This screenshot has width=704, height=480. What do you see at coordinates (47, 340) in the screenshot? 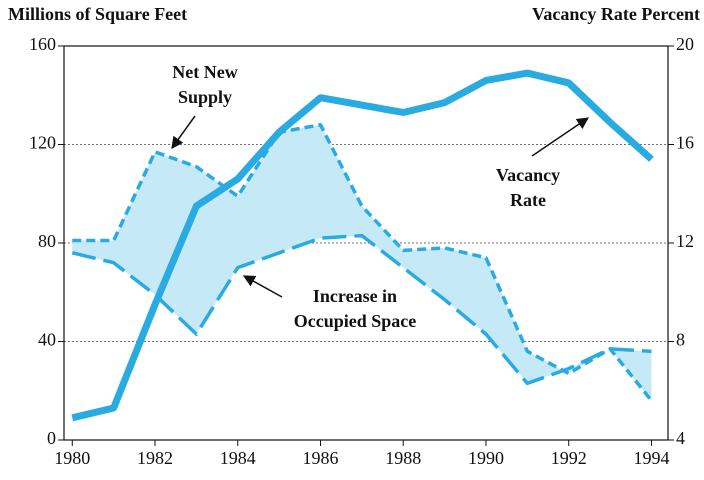
I see `y-tick-label: 40` at bounding box center [47, 340].